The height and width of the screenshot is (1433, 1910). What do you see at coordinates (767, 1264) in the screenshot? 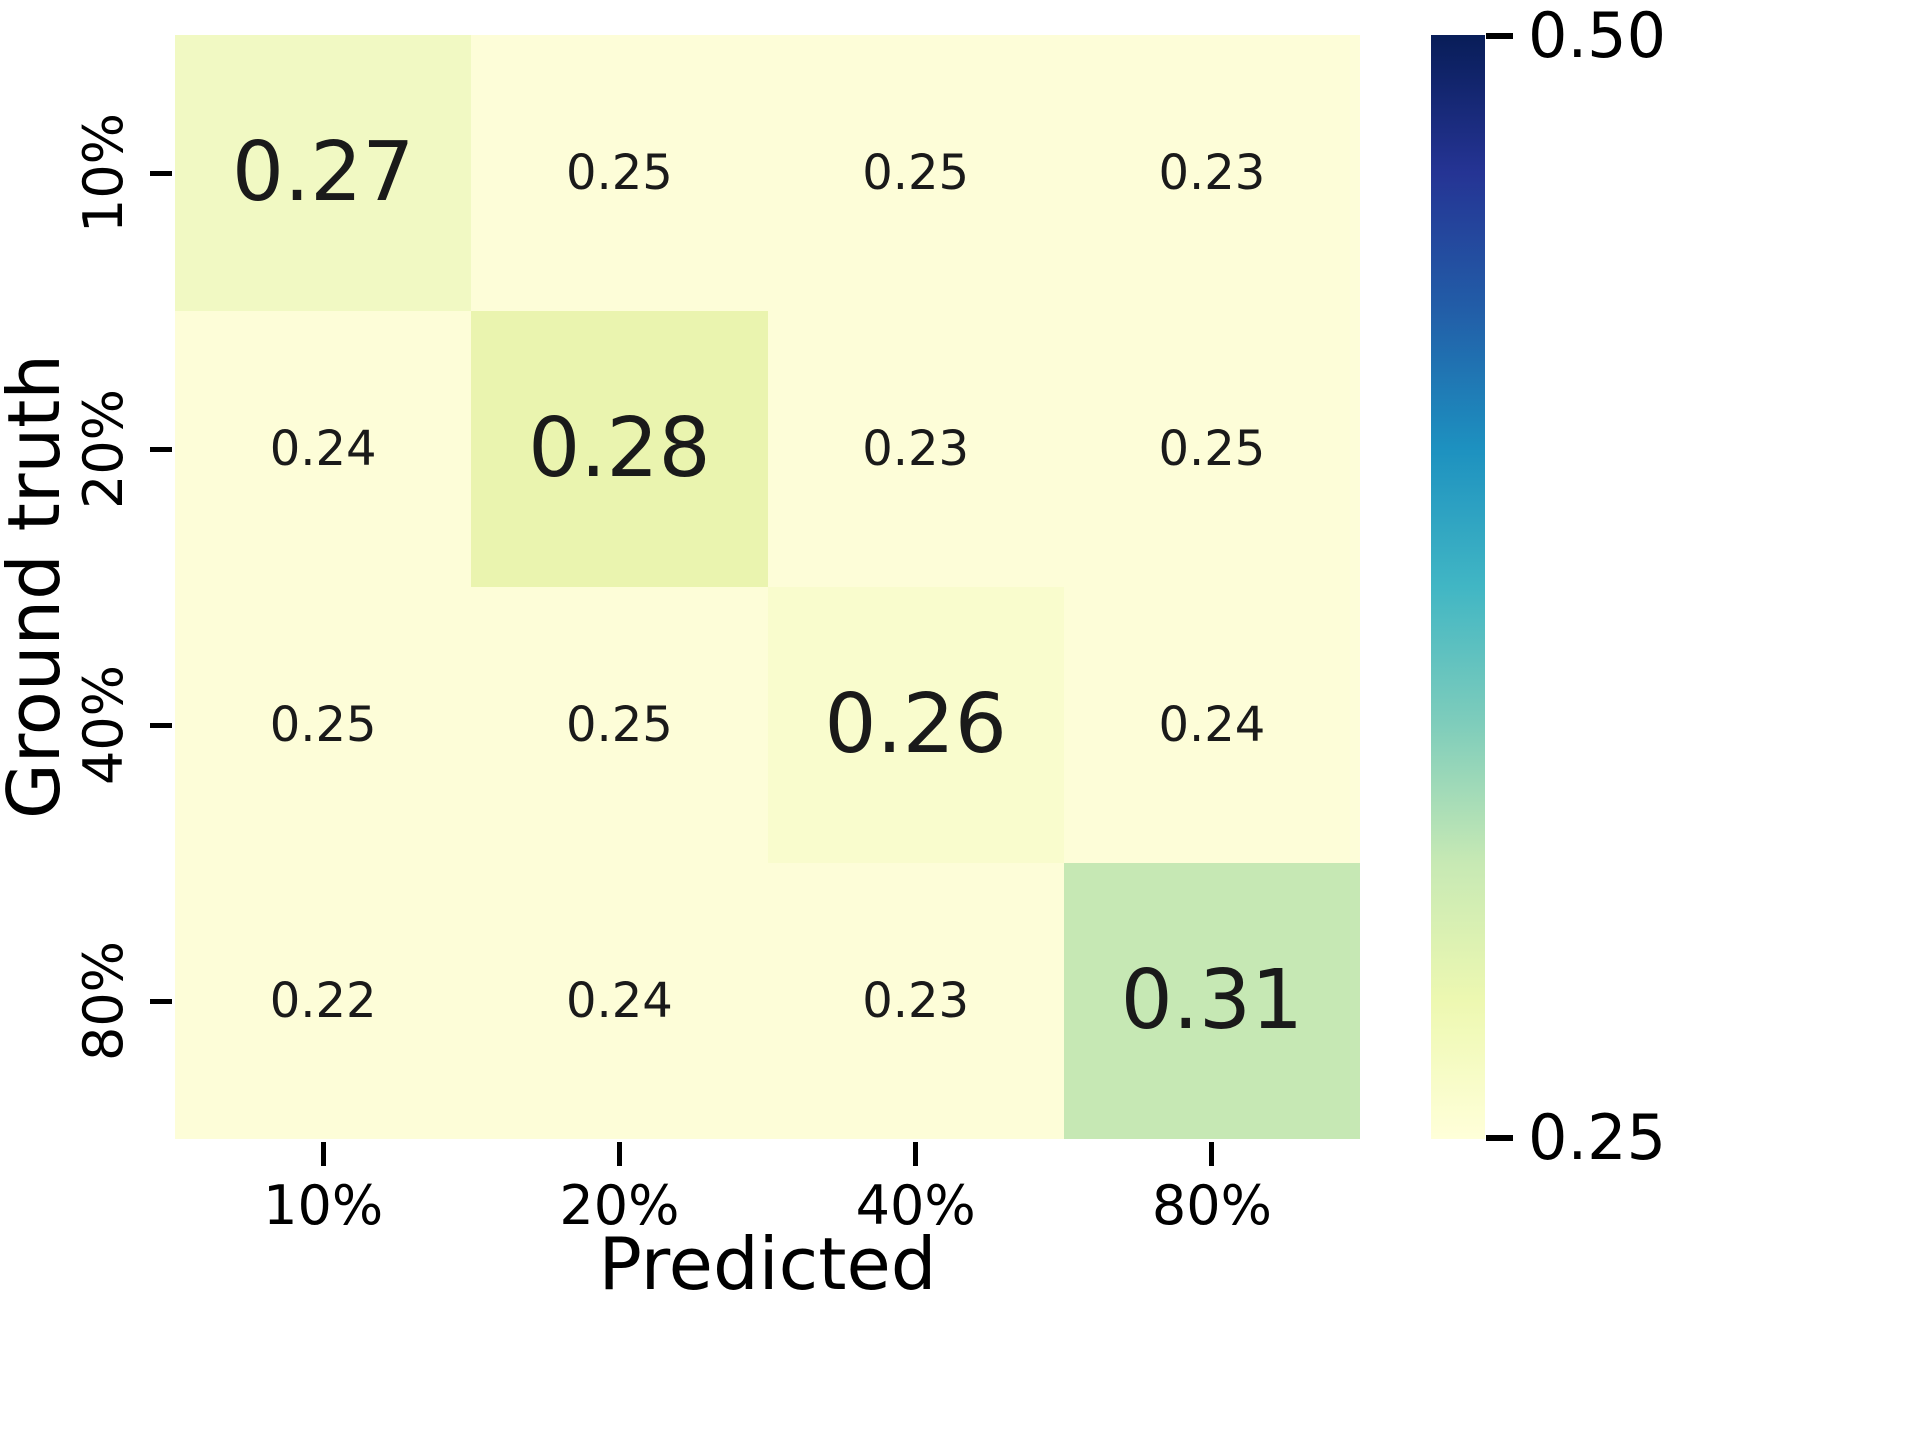
I see `x-axis-title: Predicted` at bounding box center [767, 1264].